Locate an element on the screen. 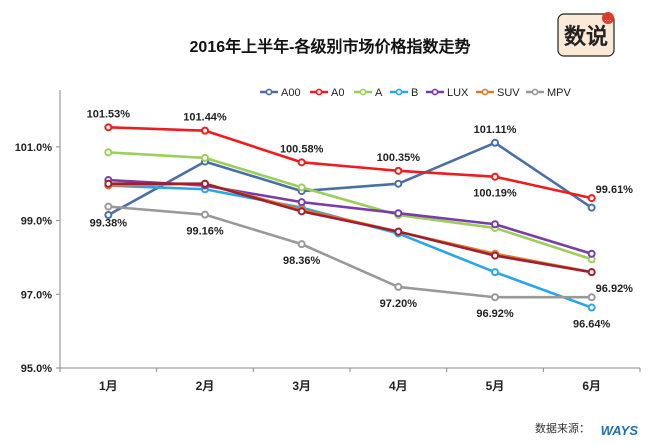 This screenshot has width=660, height=446. y-tick-label: 95.0% is located at coordinates (36, 369).